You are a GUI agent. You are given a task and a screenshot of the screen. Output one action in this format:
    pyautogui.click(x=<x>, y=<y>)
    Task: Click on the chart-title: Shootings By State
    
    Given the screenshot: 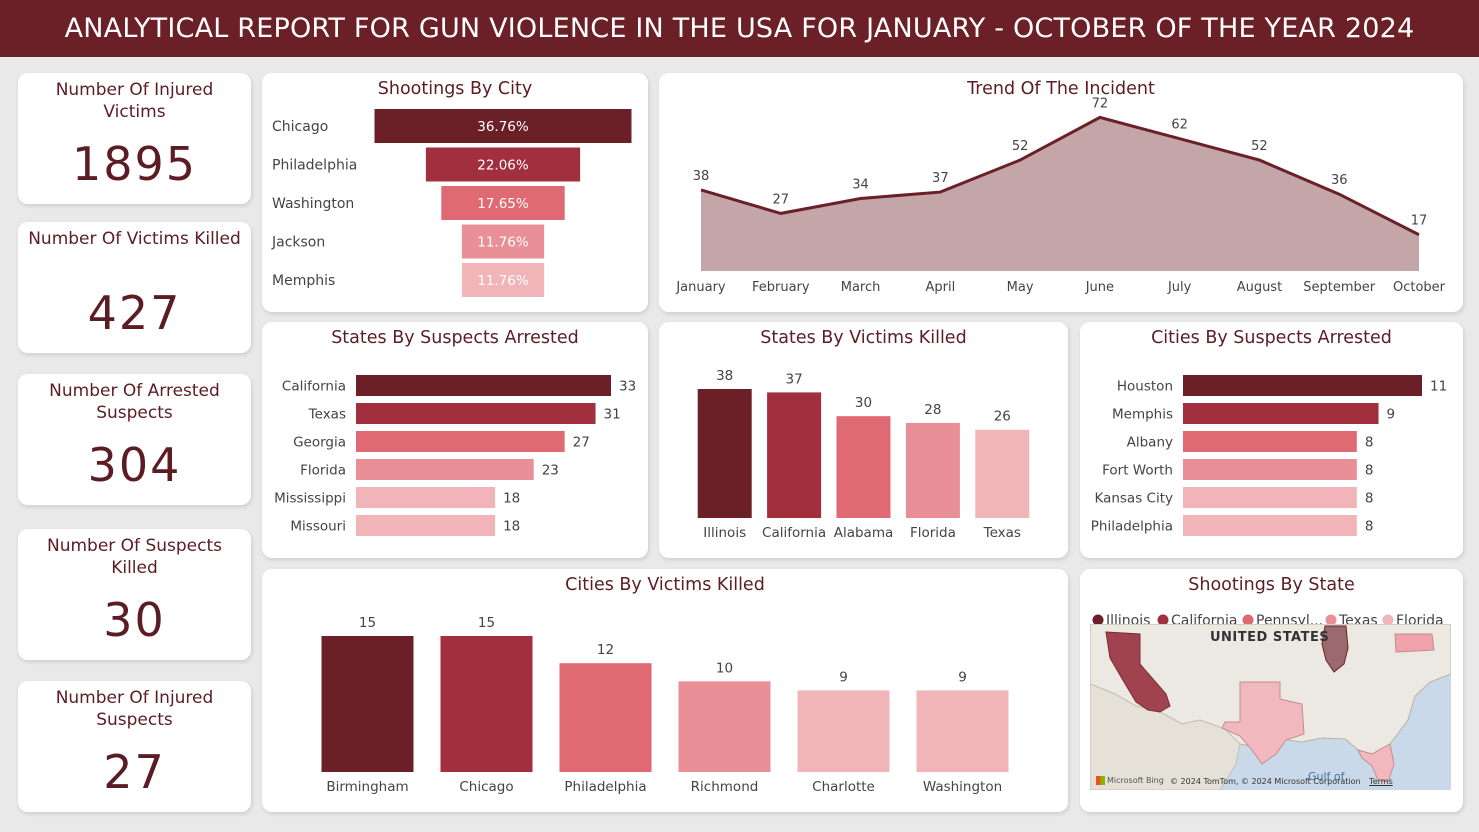 What is the action you would take?
    pyautogui.click(x=1271, y=585)
    